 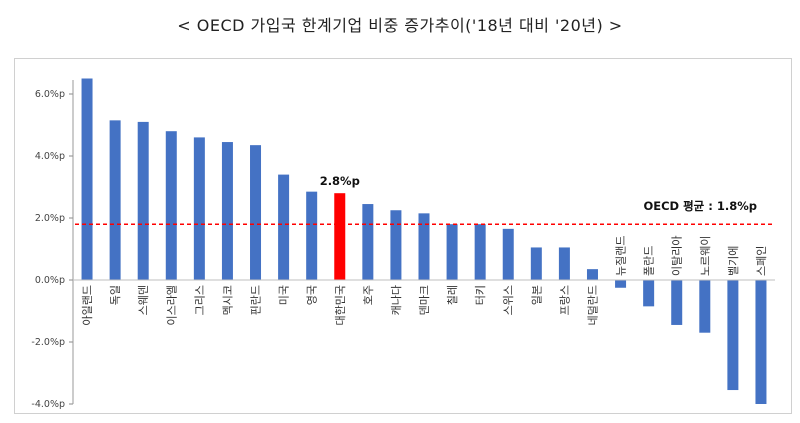 I want to click on category-label: 아일랜드, so click(x=87, y=305).